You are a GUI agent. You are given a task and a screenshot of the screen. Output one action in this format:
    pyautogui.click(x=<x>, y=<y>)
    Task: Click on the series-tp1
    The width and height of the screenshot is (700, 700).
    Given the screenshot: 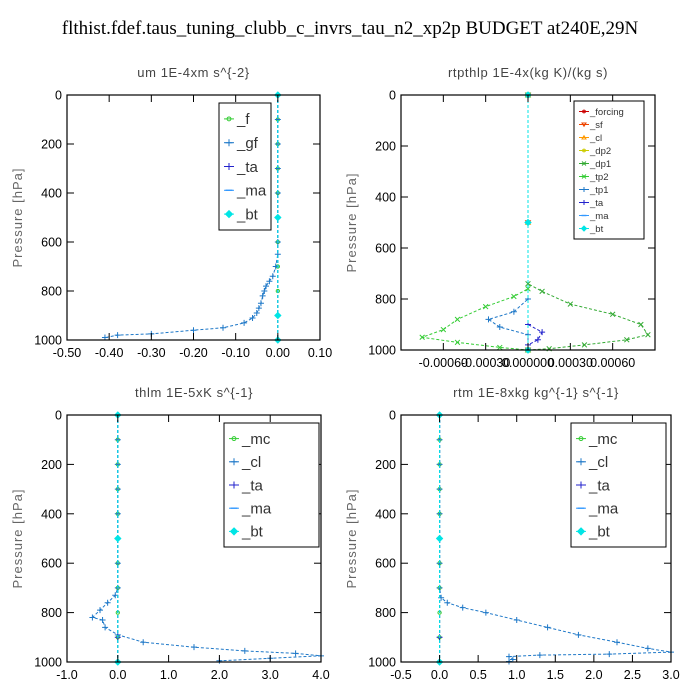 What is the action you would take?
    pyautogui.click(x=508, y=222)
    